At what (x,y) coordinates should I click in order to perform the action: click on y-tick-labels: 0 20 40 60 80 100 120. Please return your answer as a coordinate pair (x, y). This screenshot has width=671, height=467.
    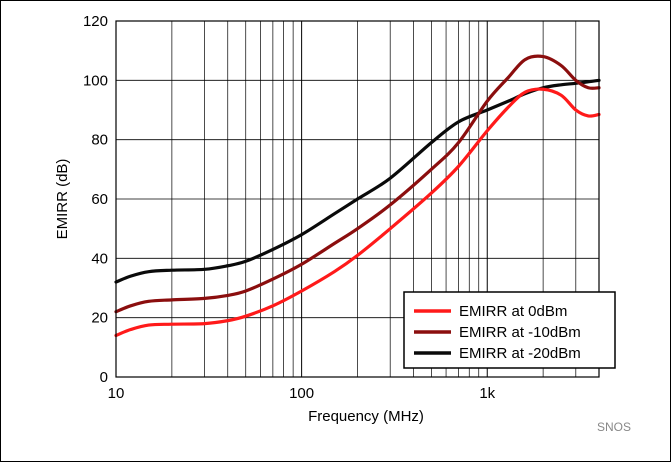
    Looking at the image, I should click on (95, 199).